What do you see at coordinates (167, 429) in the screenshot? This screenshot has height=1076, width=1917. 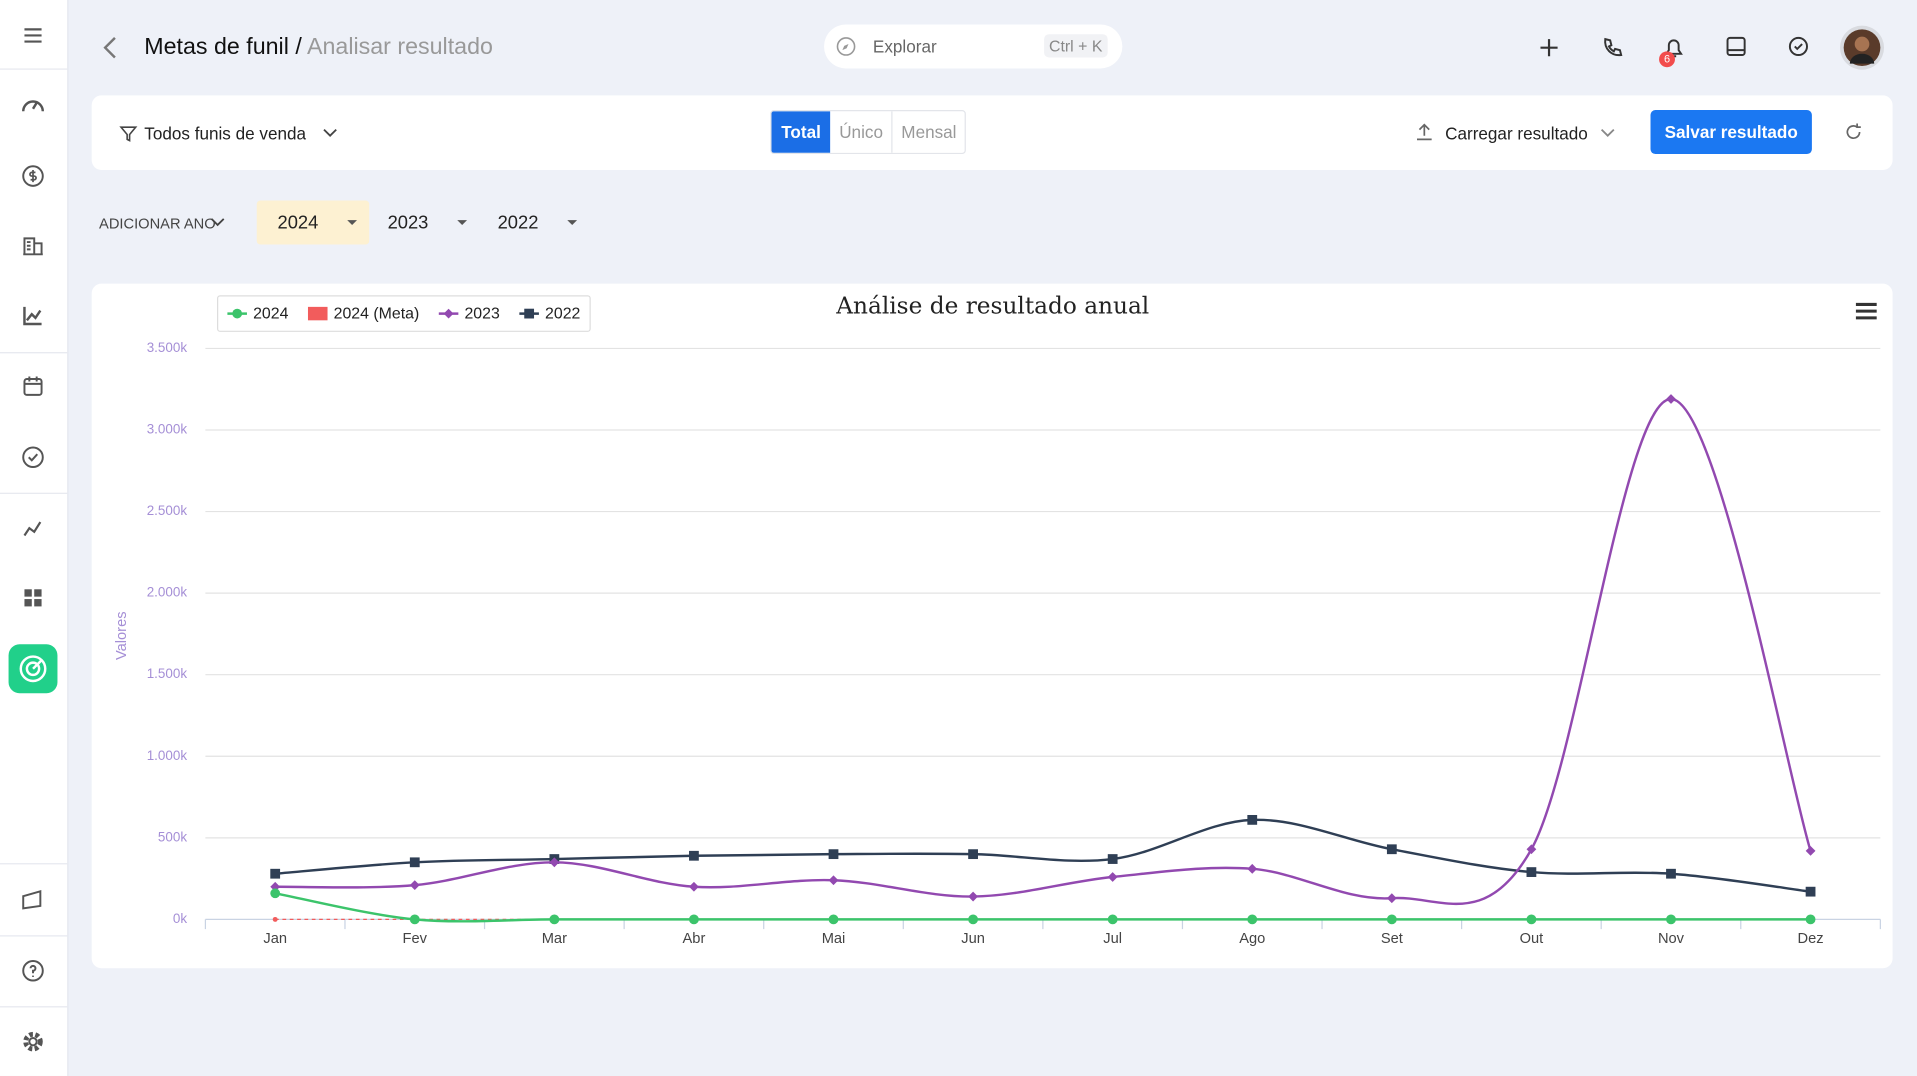 I see `y-tick-label: 3.000k` at bounding box center [167, 429].